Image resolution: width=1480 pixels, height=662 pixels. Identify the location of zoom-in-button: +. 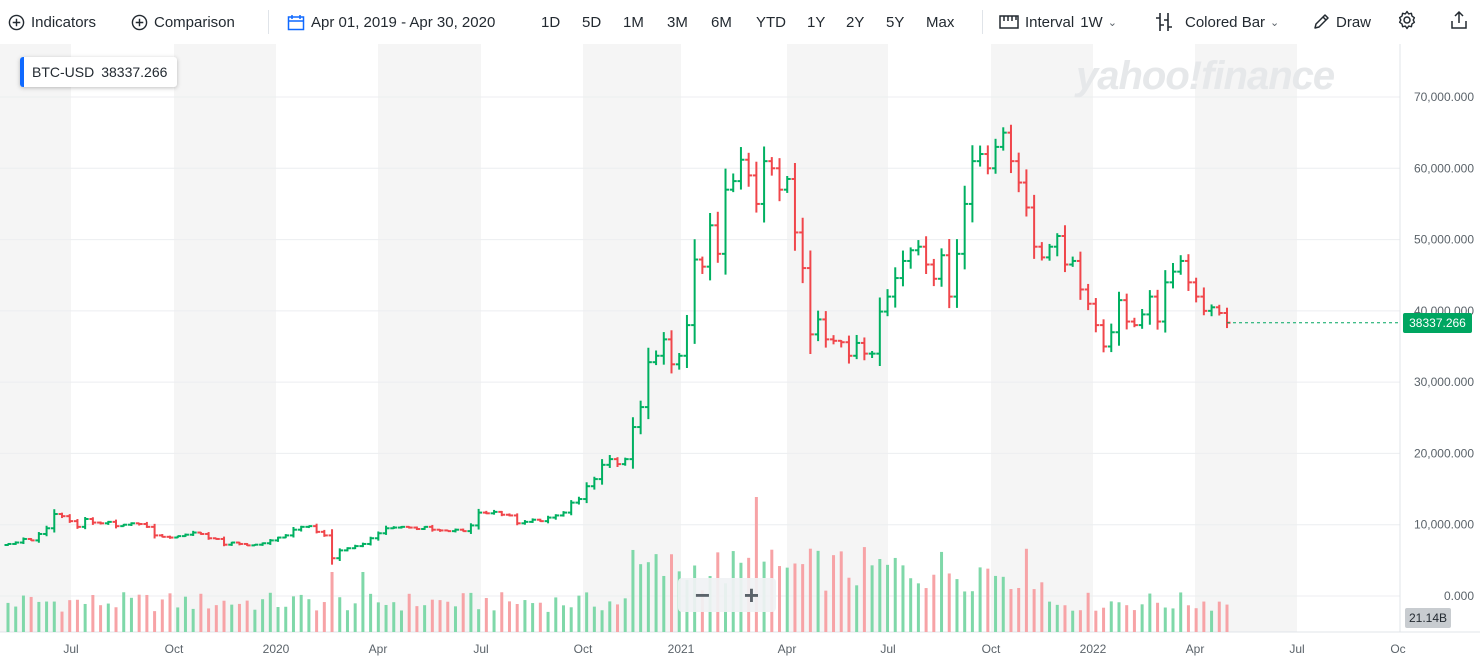
(751, 594).